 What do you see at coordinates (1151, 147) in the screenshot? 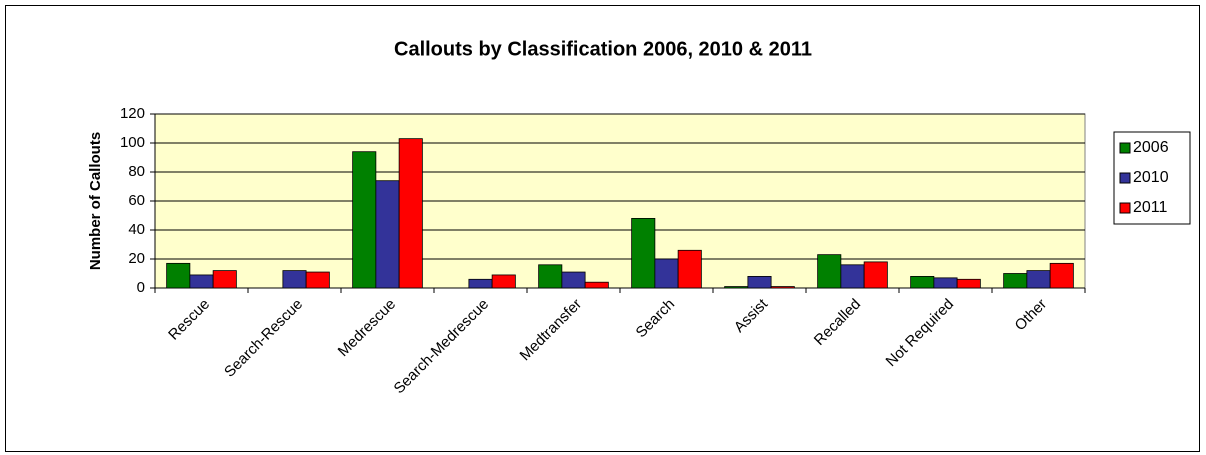
I see `legend-label: 2006` at bounding box center [1151, 147].